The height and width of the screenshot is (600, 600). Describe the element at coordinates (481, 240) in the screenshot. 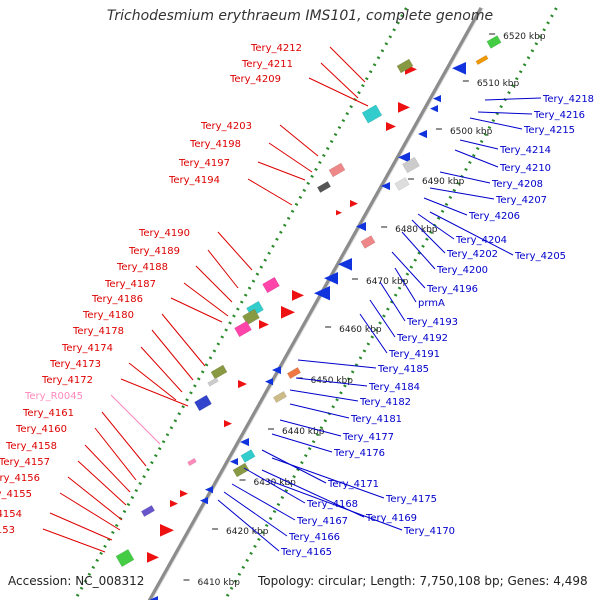

I see `gene-label-right: Tery_4204` at that location.